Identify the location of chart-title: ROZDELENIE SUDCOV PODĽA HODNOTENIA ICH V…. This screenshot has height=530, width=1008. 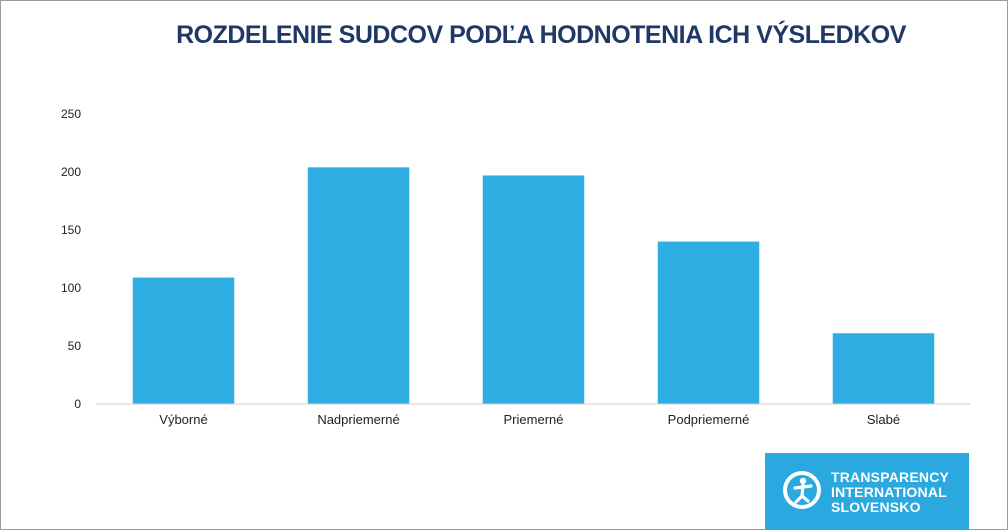
(541, 35).